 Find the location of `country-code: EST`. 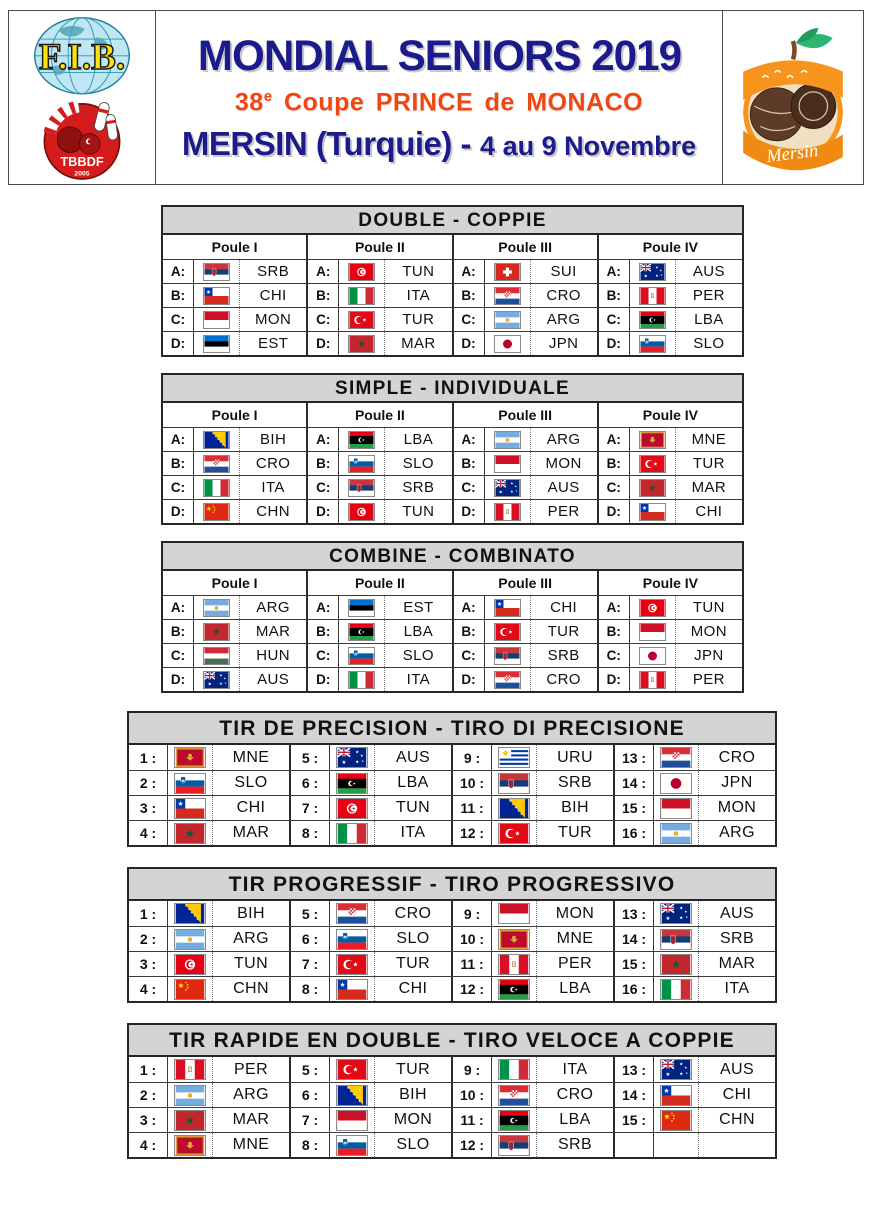

country-code: EST is located at coordinates (273, 343).